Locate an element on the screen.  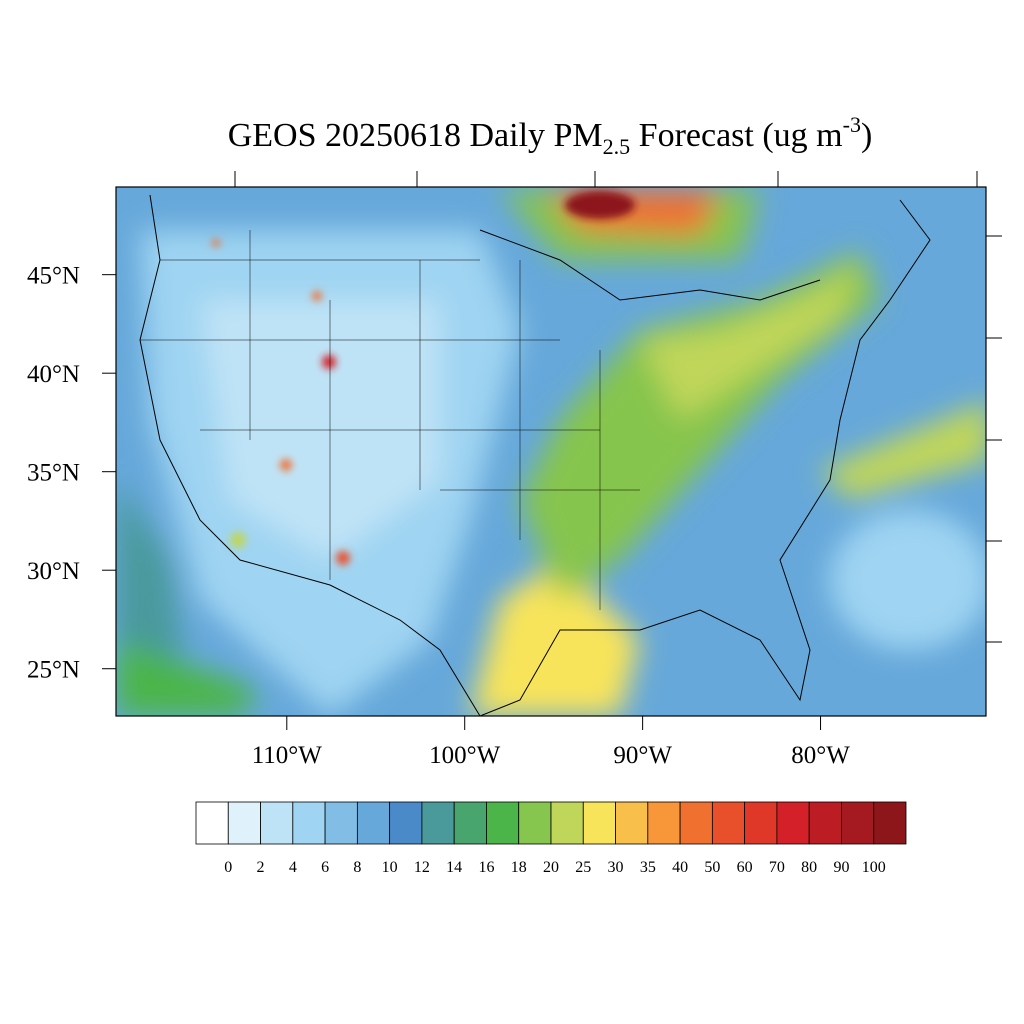
legend-level: 0 is located at coordinates (228, 867).